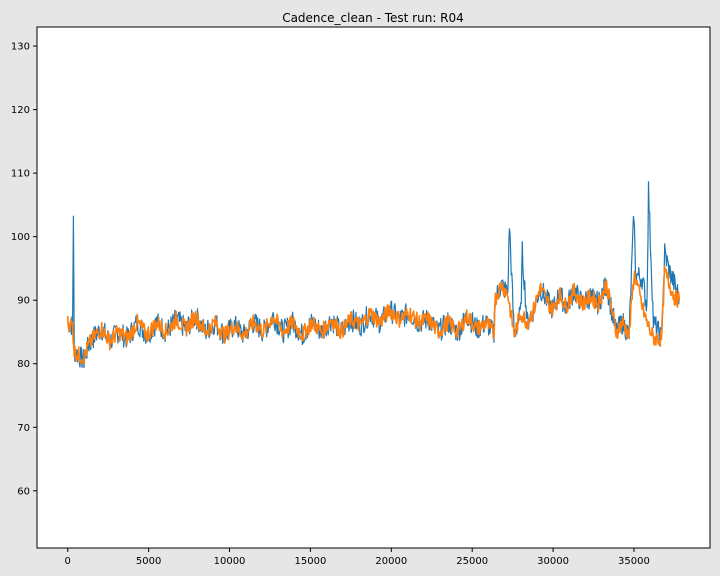 The width and height of the screenshot is (720, 576). I want to click on y-tick-label: 100, so click(20, 237).